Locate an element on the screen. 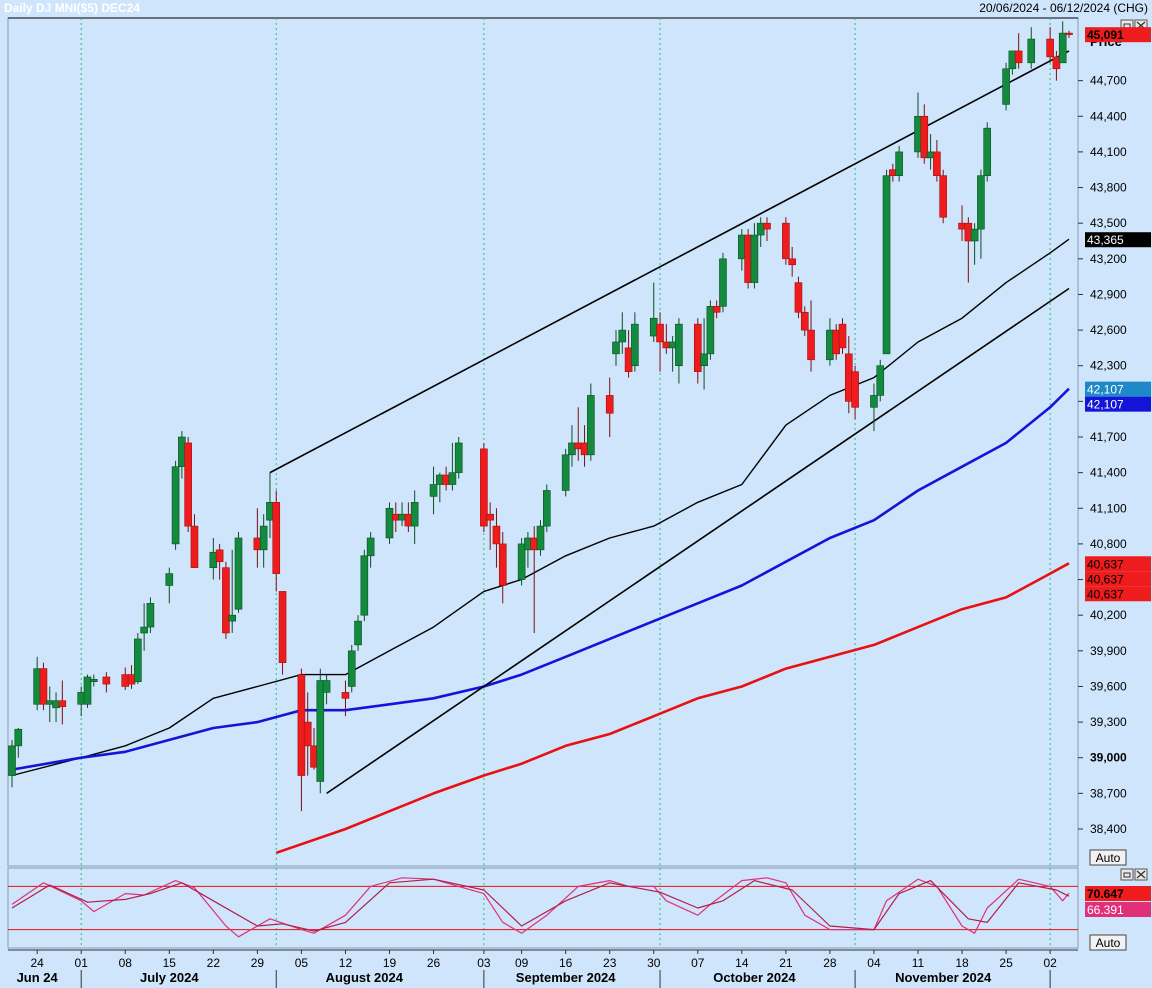 Image resolution: width=1152 pixels, height=988 pixels. y-tick-label: 41,100 is located at coordinates (1108, 508).